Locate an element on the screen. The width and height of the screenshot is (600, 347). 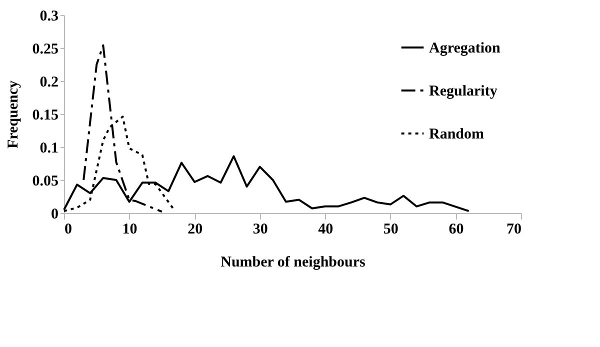
x-tick-label: 30 is located at coordinates (260, 230).